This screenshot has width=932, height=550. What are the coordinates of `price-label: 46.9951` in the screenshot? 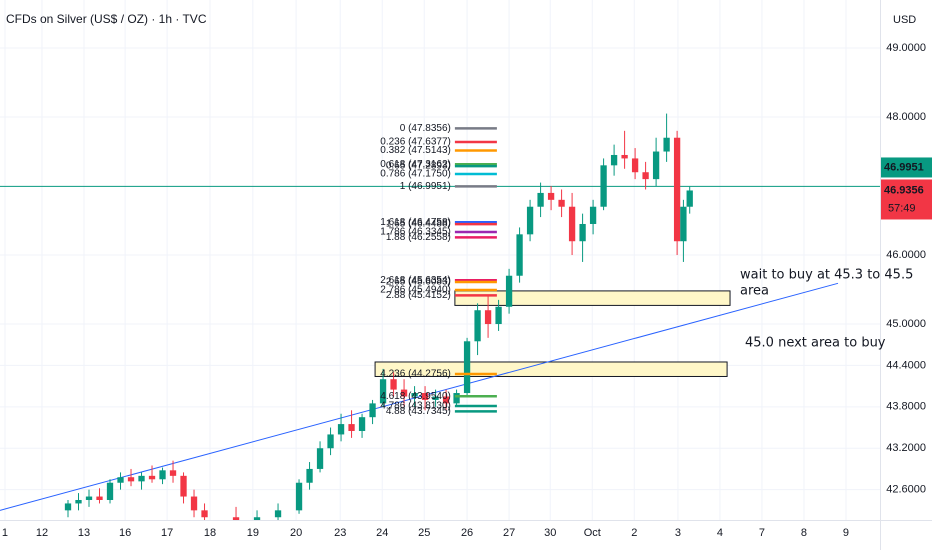 It's located at (904, 167).